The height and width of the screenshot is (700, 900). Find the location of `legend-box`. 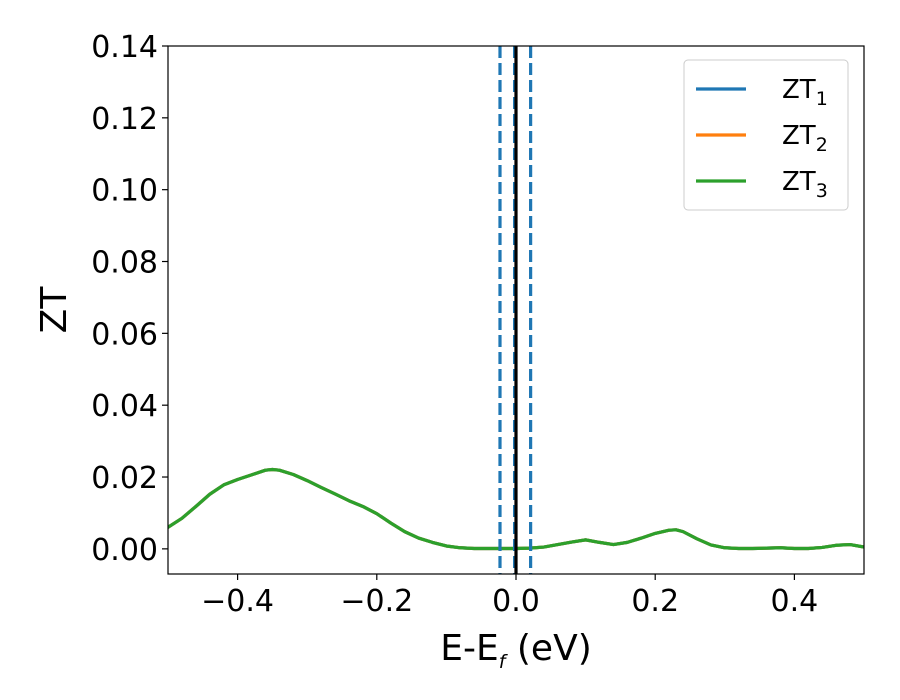

legend-box is located at coordinates (766, 135).